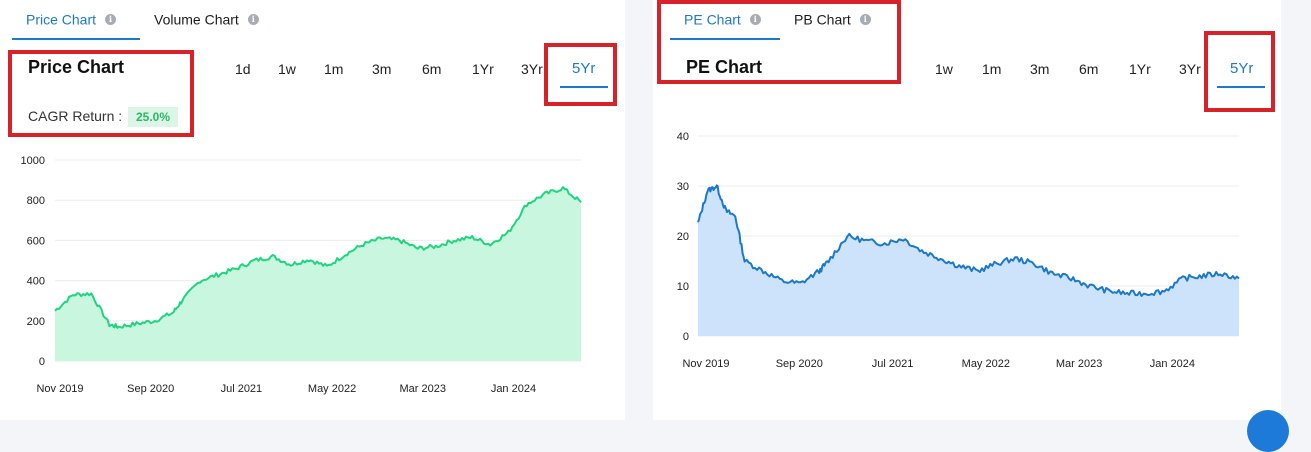  I want to click on y-tick-label: 30, so click(683, 187).